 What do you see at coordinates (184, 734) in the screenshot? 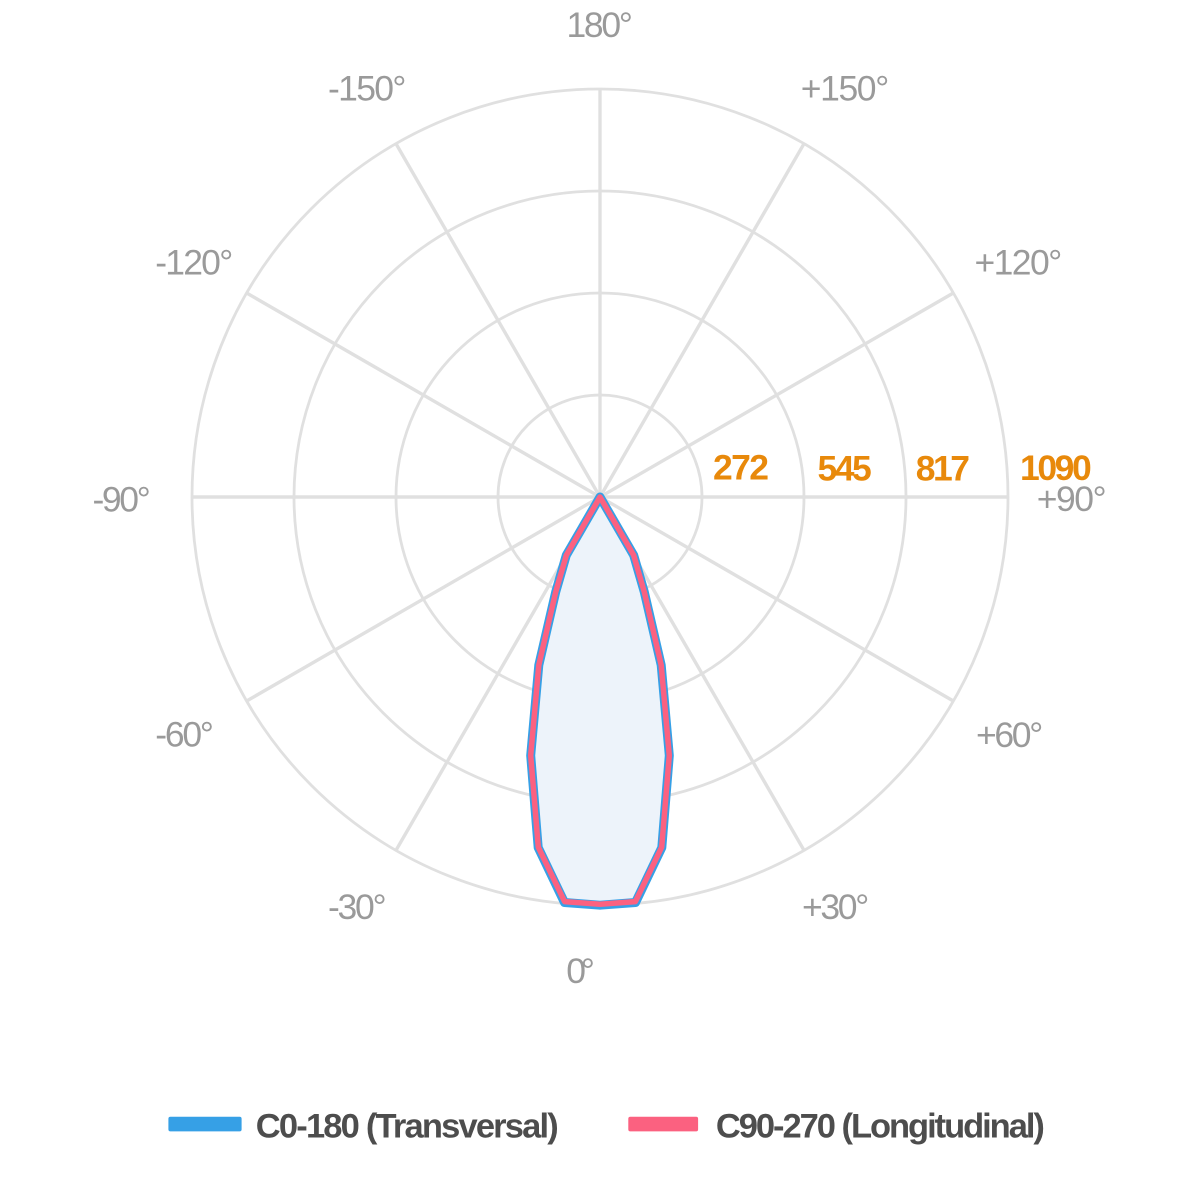
I see `svg-text: -60°` at bounding box center [184, 734].